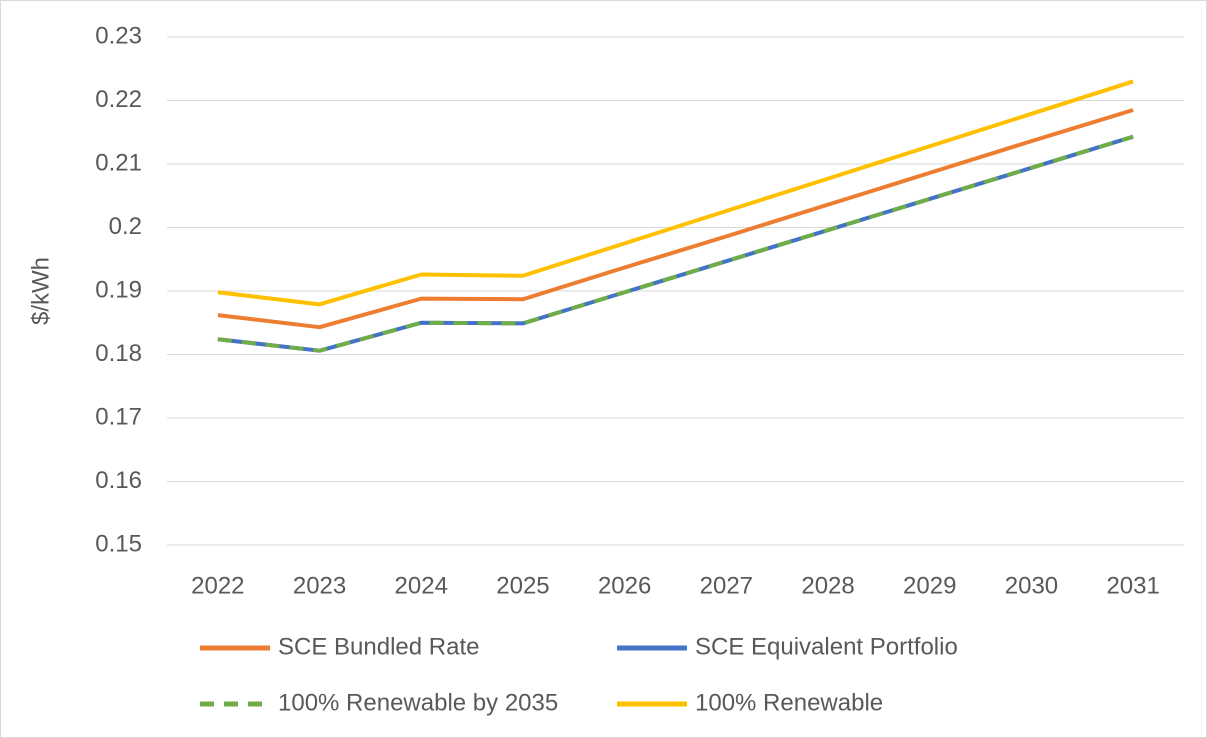 This screenshot has width=1207, height=738. I want to click on y-tick-label: 0.2, so click(125, 226).